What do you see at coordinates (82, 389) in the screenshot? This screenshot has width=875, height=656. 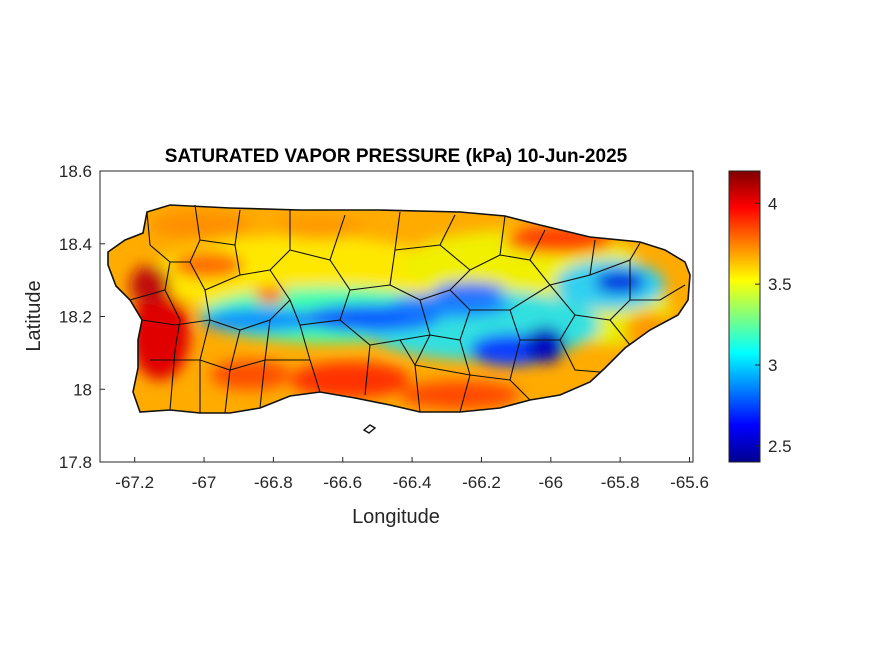 I see `y-tick-label: 18` at bounding box center [82, 389].